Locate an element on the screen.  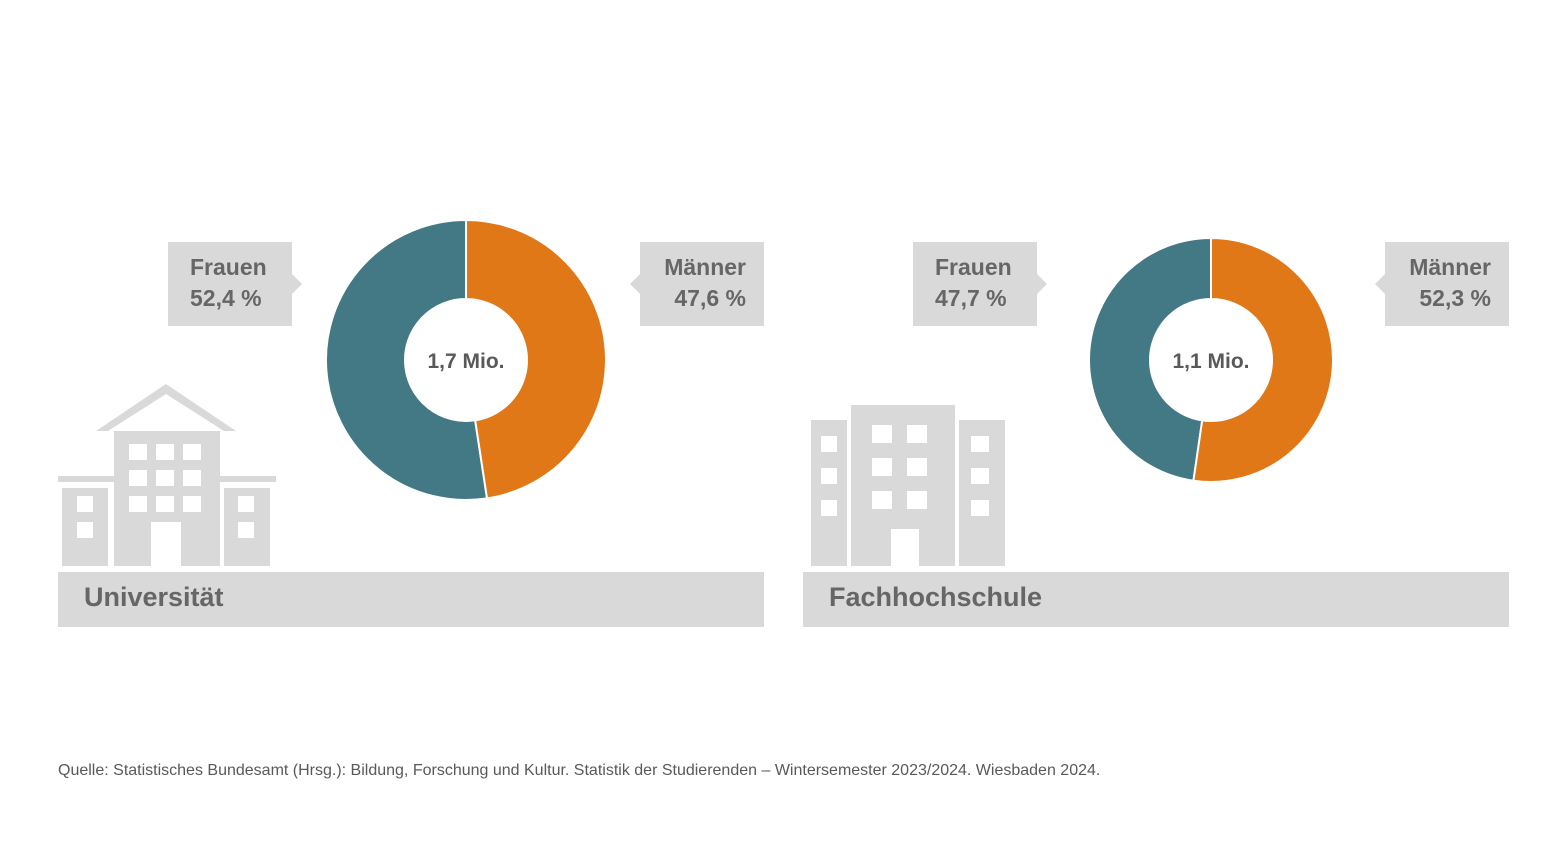
callout-frauen: Frauen 52,4 % is located at coordinates (235, 284).